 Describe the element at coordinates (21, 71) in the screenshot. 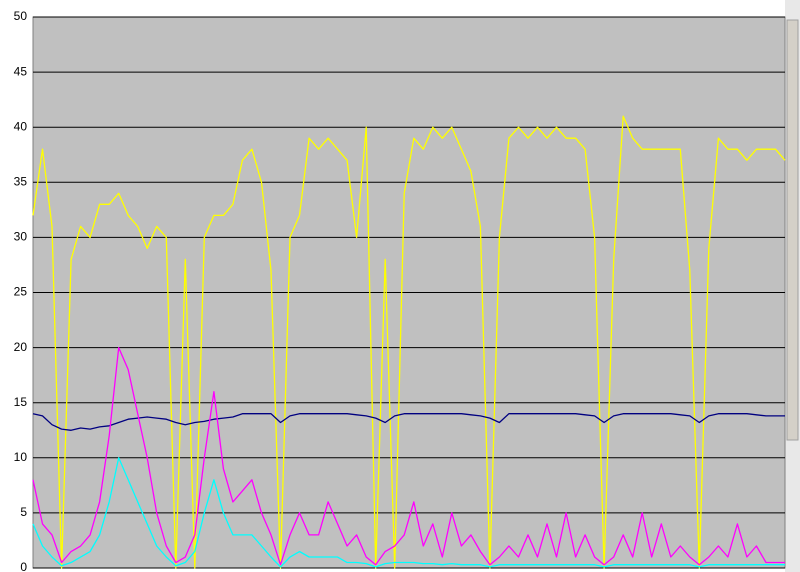

I see `y-tick-label: 45` at that location.